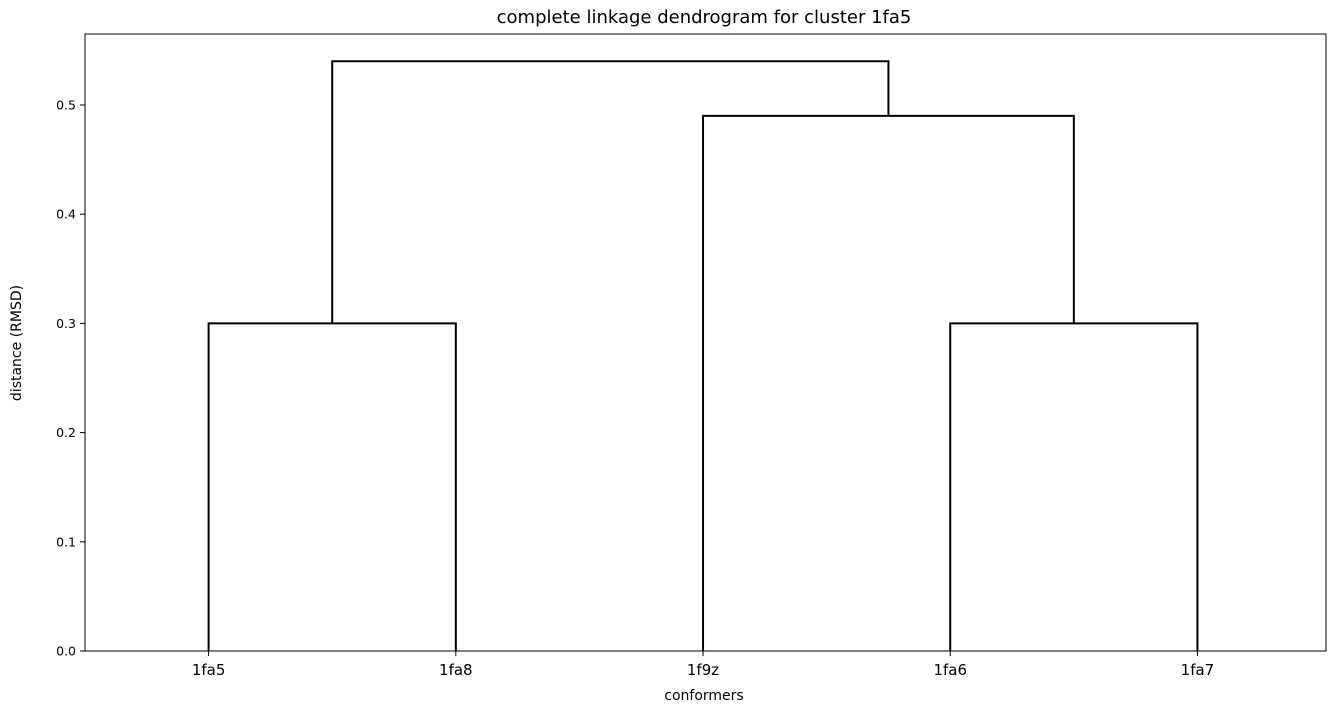 The height and width of the screenshot is (714, 1334). What do you see at coordinates (1198, 670) in the screenshot?
I see `leaf-label-1fa7: 1fa7` at bounding box center [1198, 670].